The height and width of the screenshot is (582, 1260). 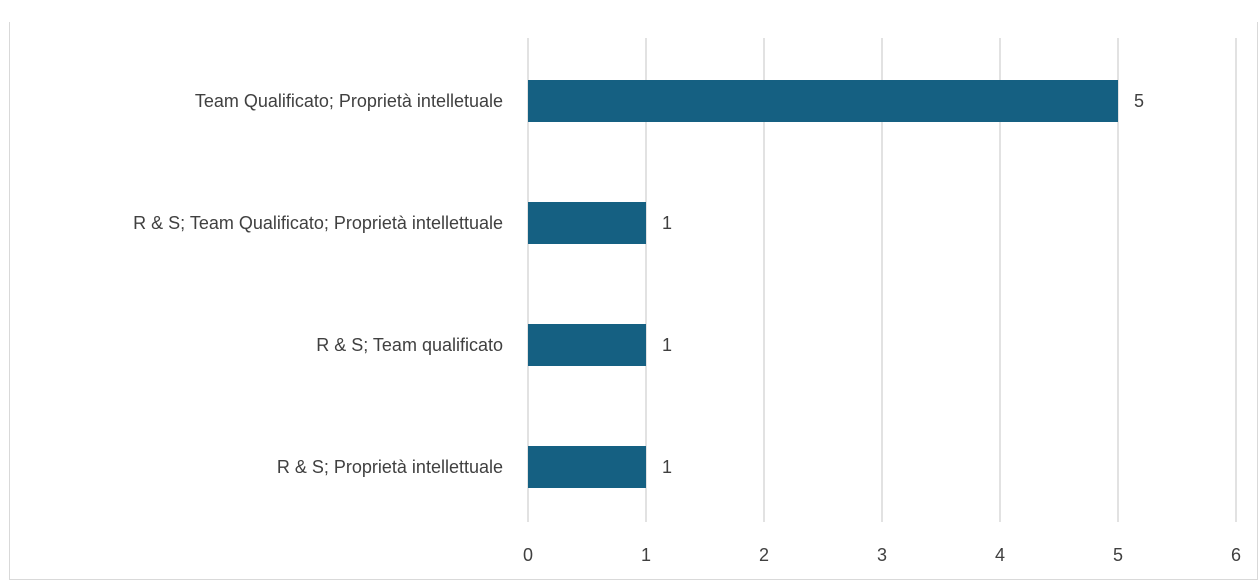 What do you see at coordinates (1236, 555) in the screenshot?
I see `x-tick-label: 6` at bounding box center [1236, 555].